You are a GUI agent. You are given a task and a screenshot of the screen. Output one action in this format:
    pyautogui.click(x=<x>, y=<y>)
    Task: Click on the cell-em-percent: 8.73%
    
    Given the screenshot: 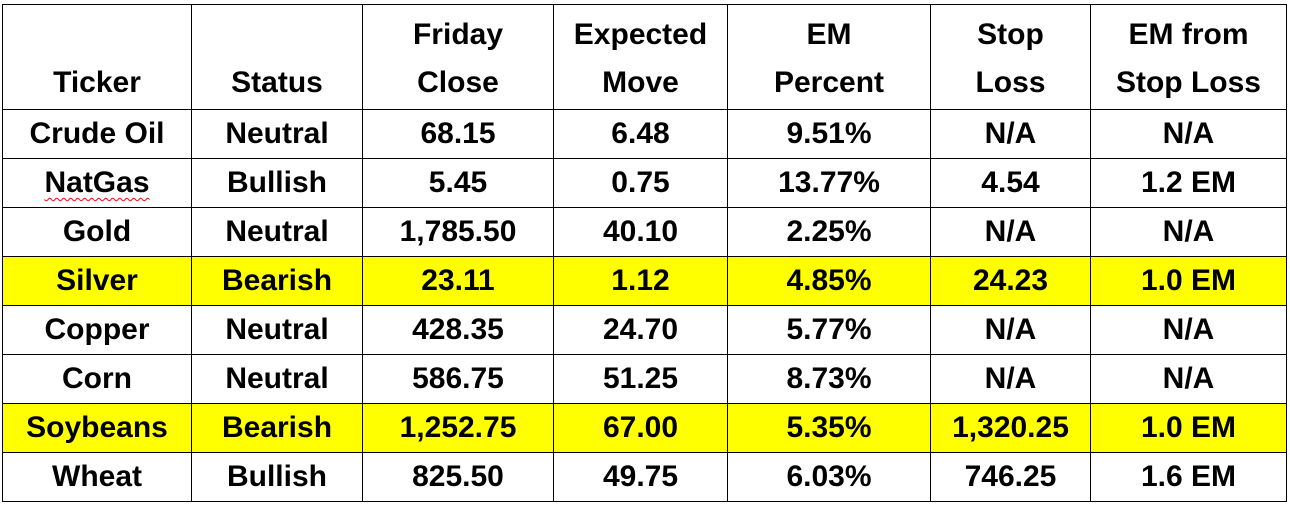 What is the action you would take?
    pyautogui.click(x=829, y=379)
    